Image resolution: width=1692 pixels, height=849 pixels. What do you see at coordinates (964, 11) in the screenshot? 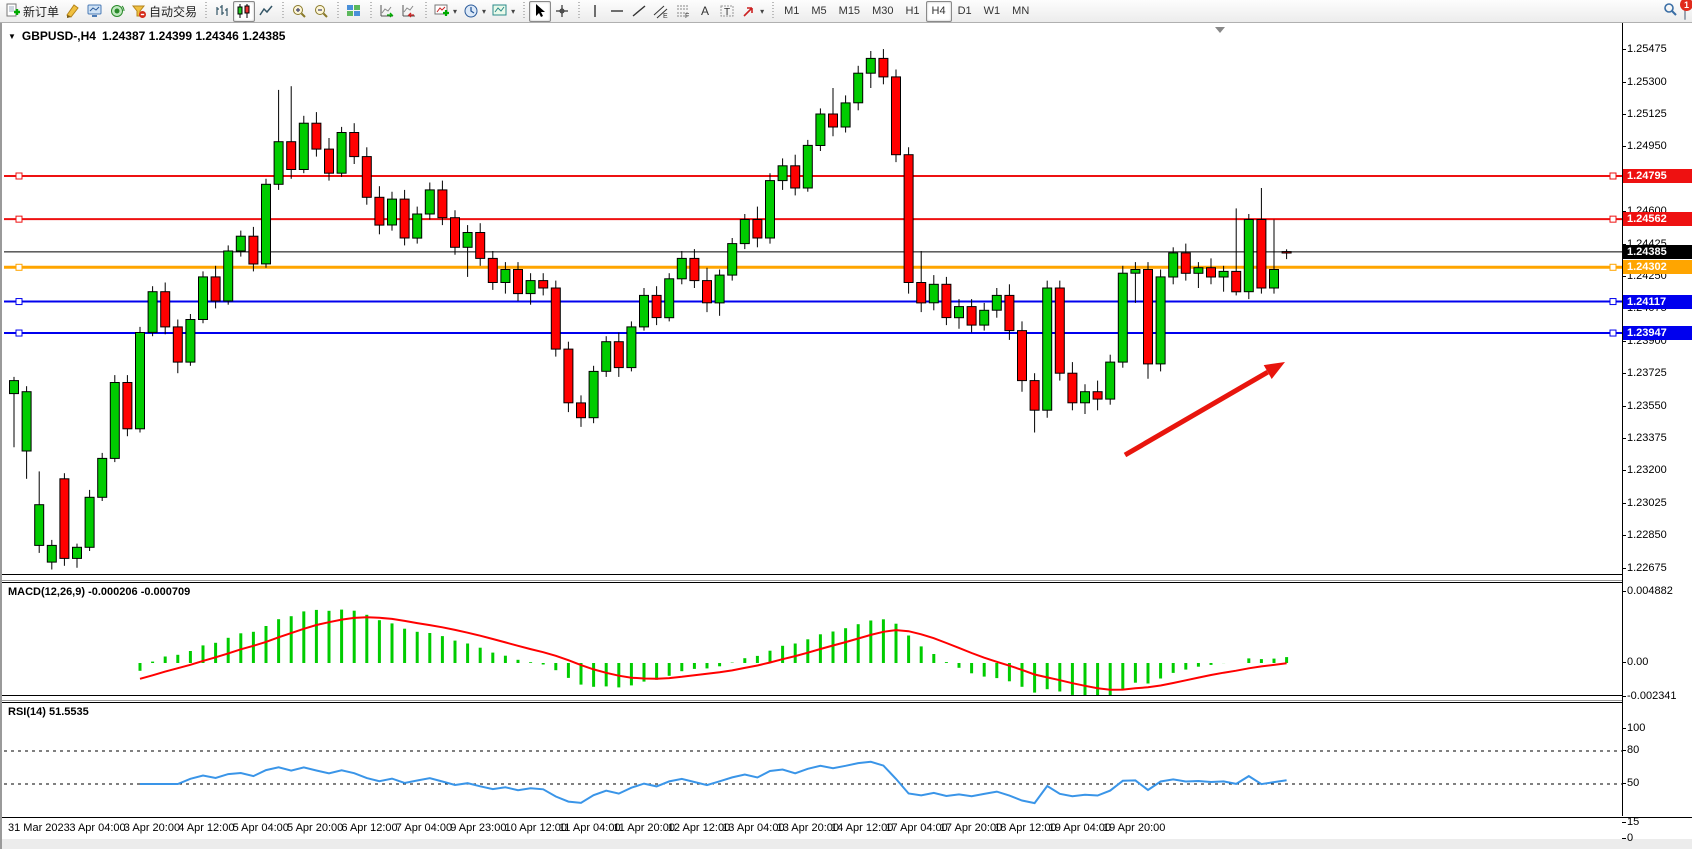
I see `timeframe-d1-button: D1` at bounding box center [964, 11].